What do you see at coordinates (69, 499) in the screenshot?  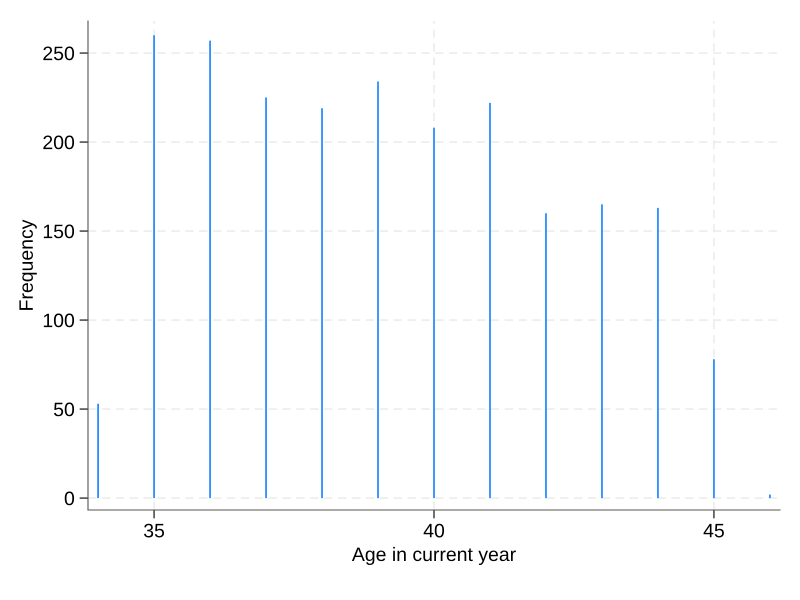 I see `y-tick-label: 0` at bounding box center [69, 499].